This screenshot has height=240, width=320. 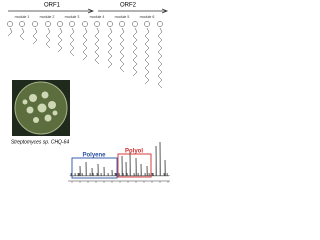 I want to click on chain-structures, so click(x=85, y=55).